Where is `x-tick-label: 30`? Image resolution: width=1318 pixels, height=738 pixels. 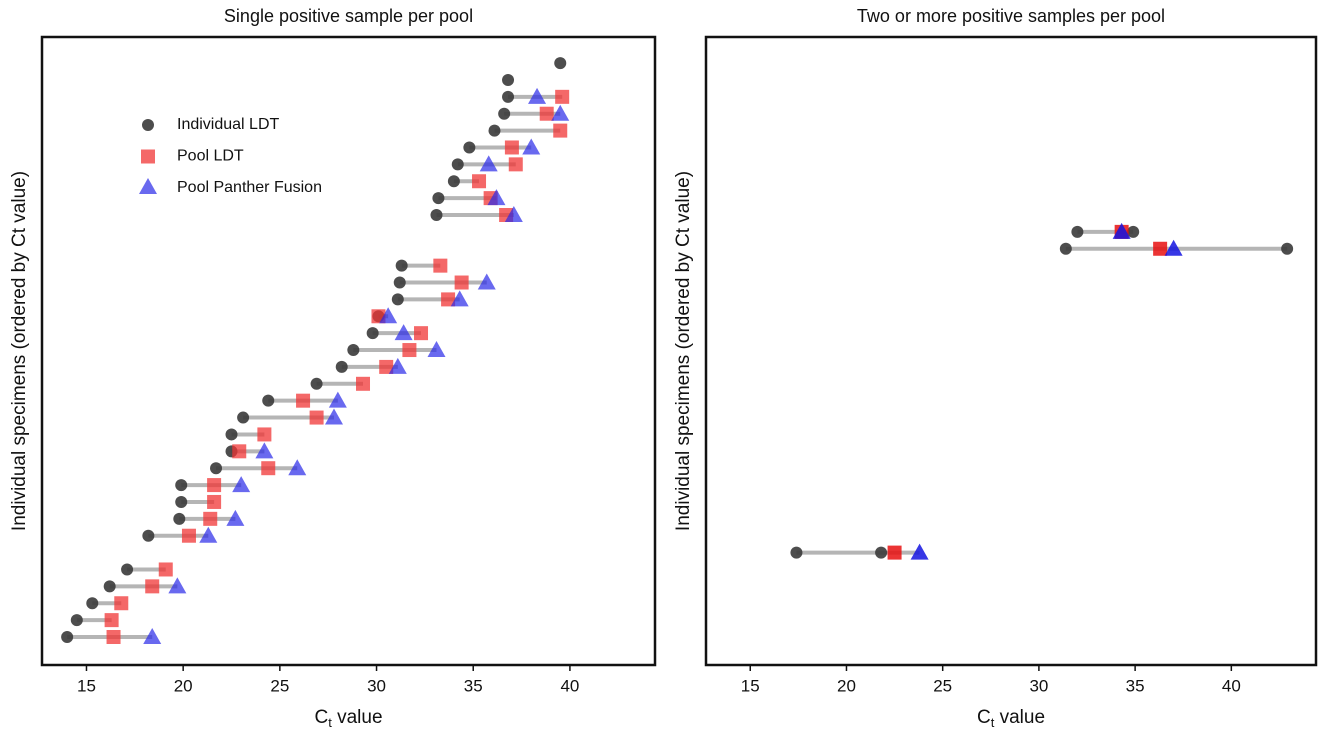
x-tick-label: 30 is located at coordinates (1038, 685).